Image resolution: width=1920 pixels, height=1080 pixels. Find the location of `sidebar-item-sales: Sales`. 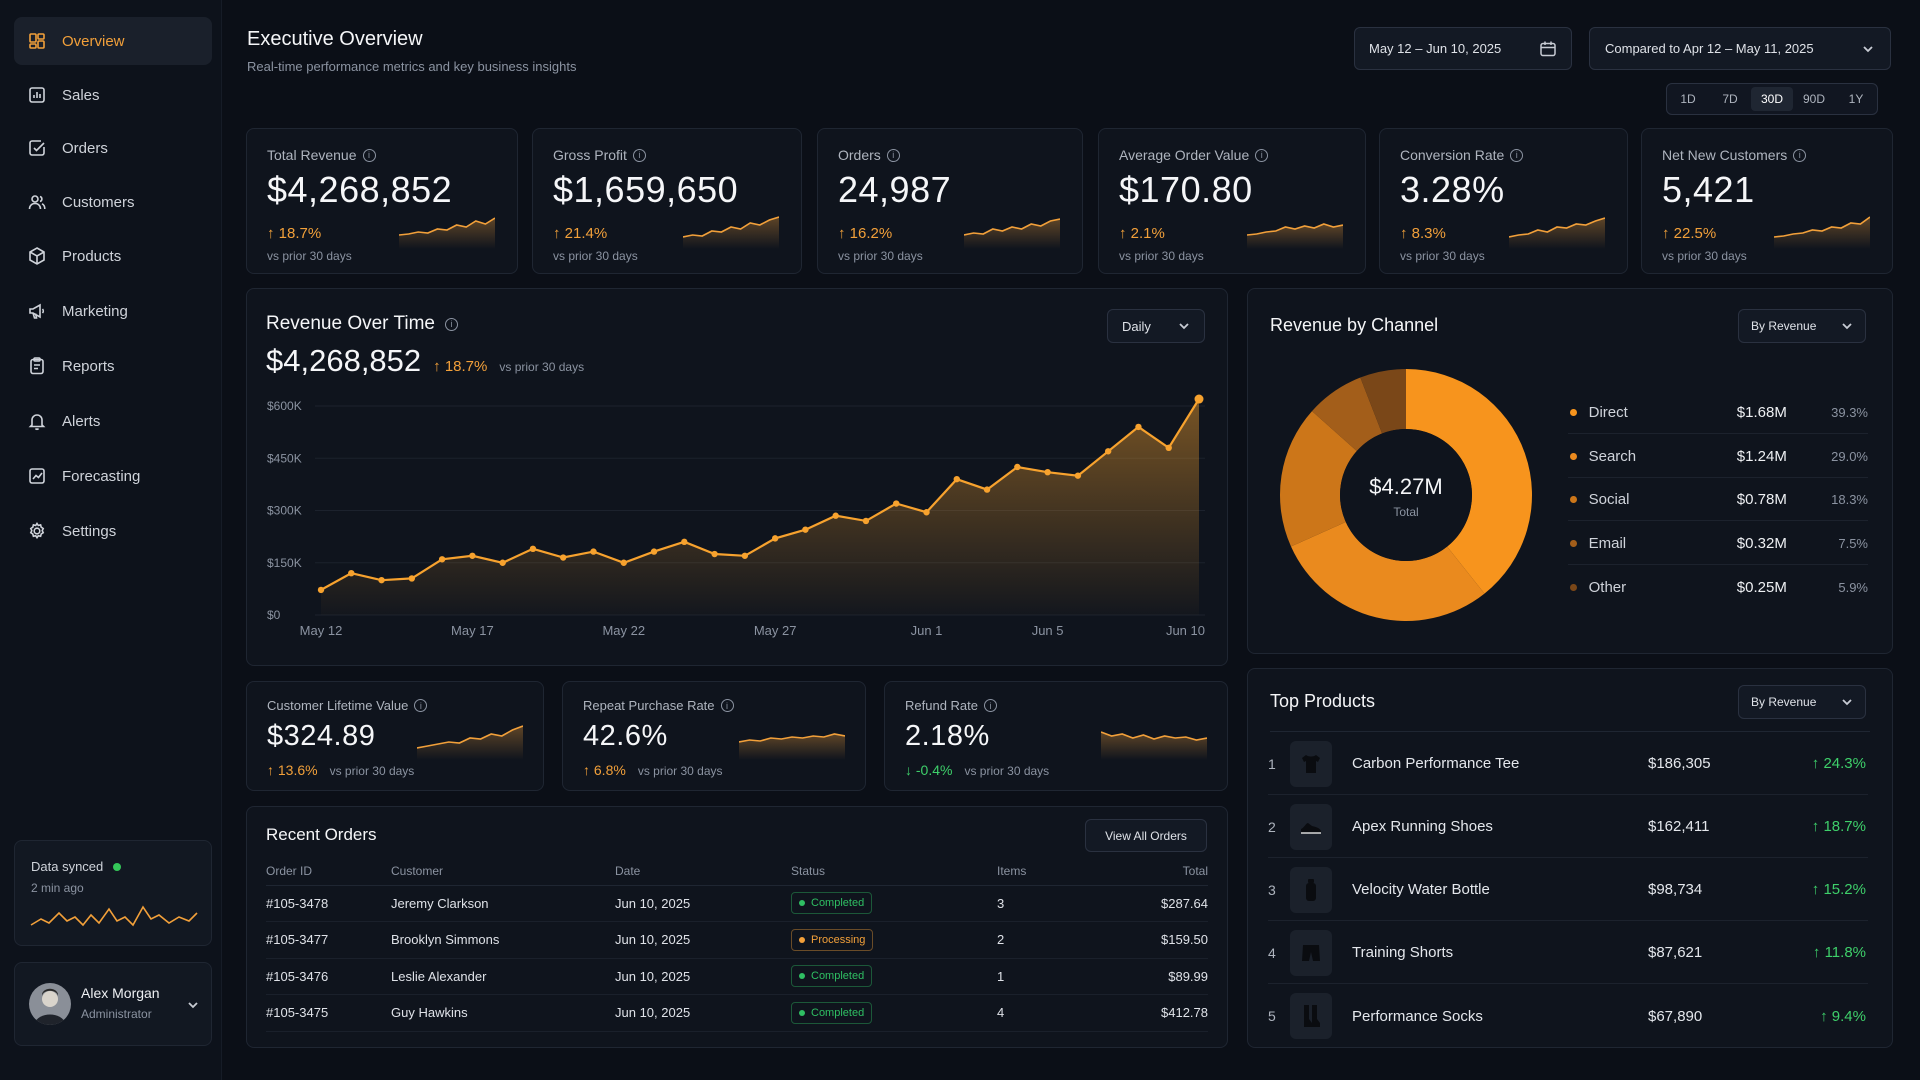

sidebar-item-sales: Sales is located at coordinates (113, 95).